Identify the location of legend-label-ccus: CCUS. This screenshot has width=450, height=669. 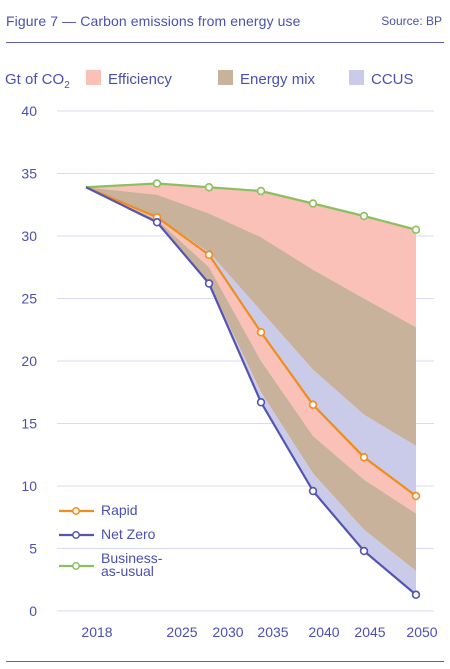
(392, 79).